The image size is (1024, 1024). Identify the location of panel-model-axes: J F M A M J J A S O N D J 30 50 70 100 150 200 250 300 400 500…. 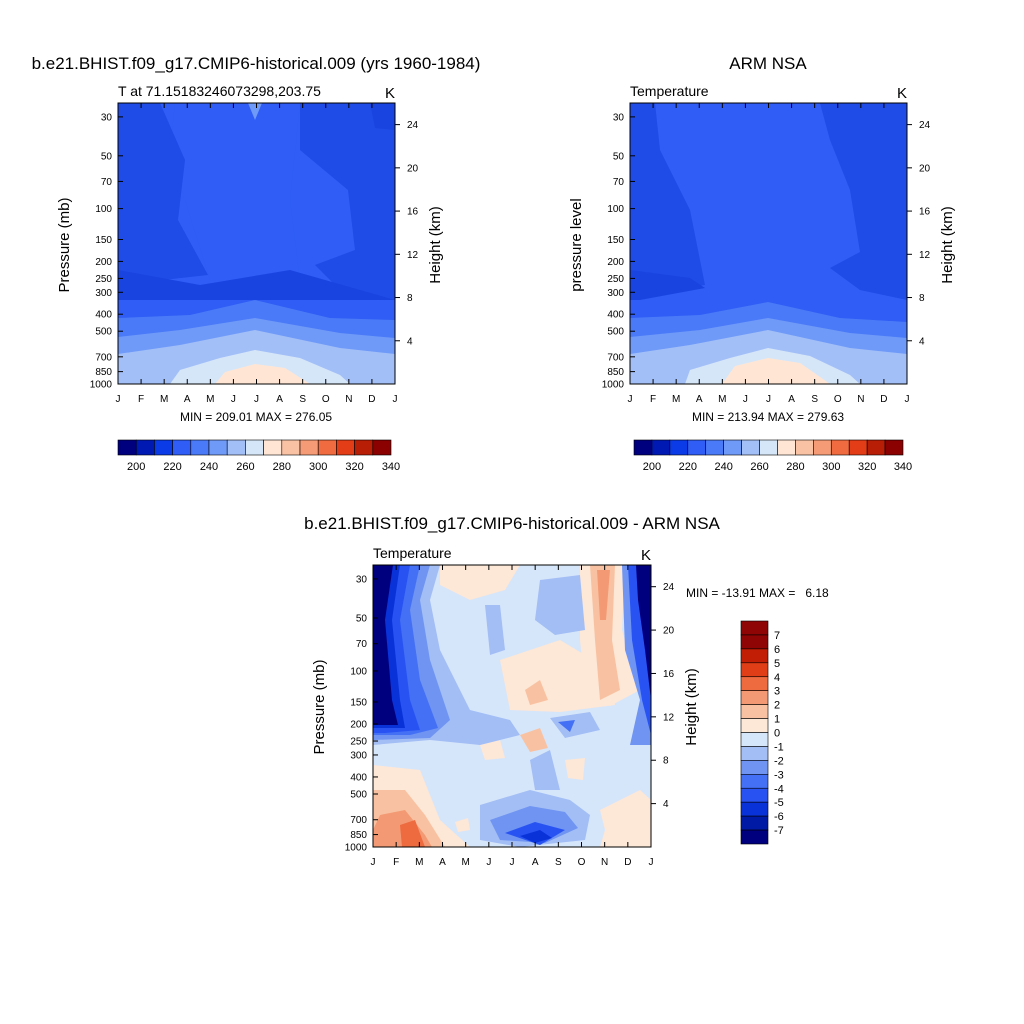
(254, 254).